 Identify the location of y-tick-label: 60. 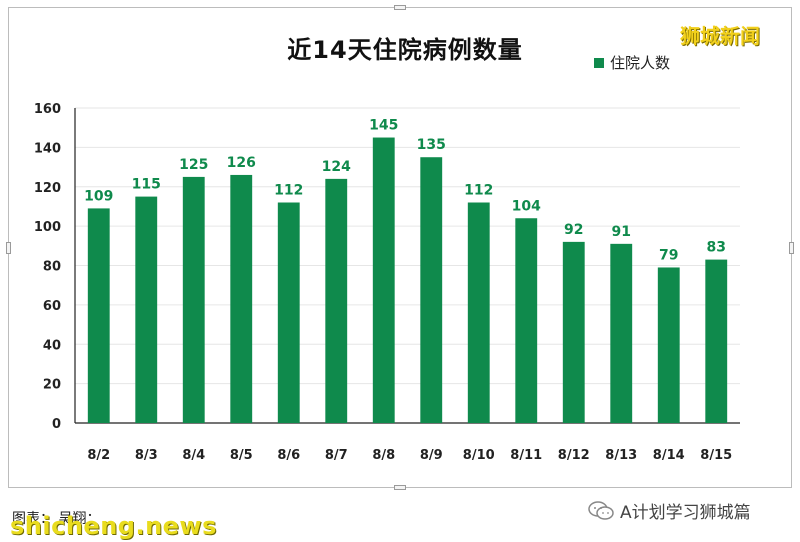
(52, 306).